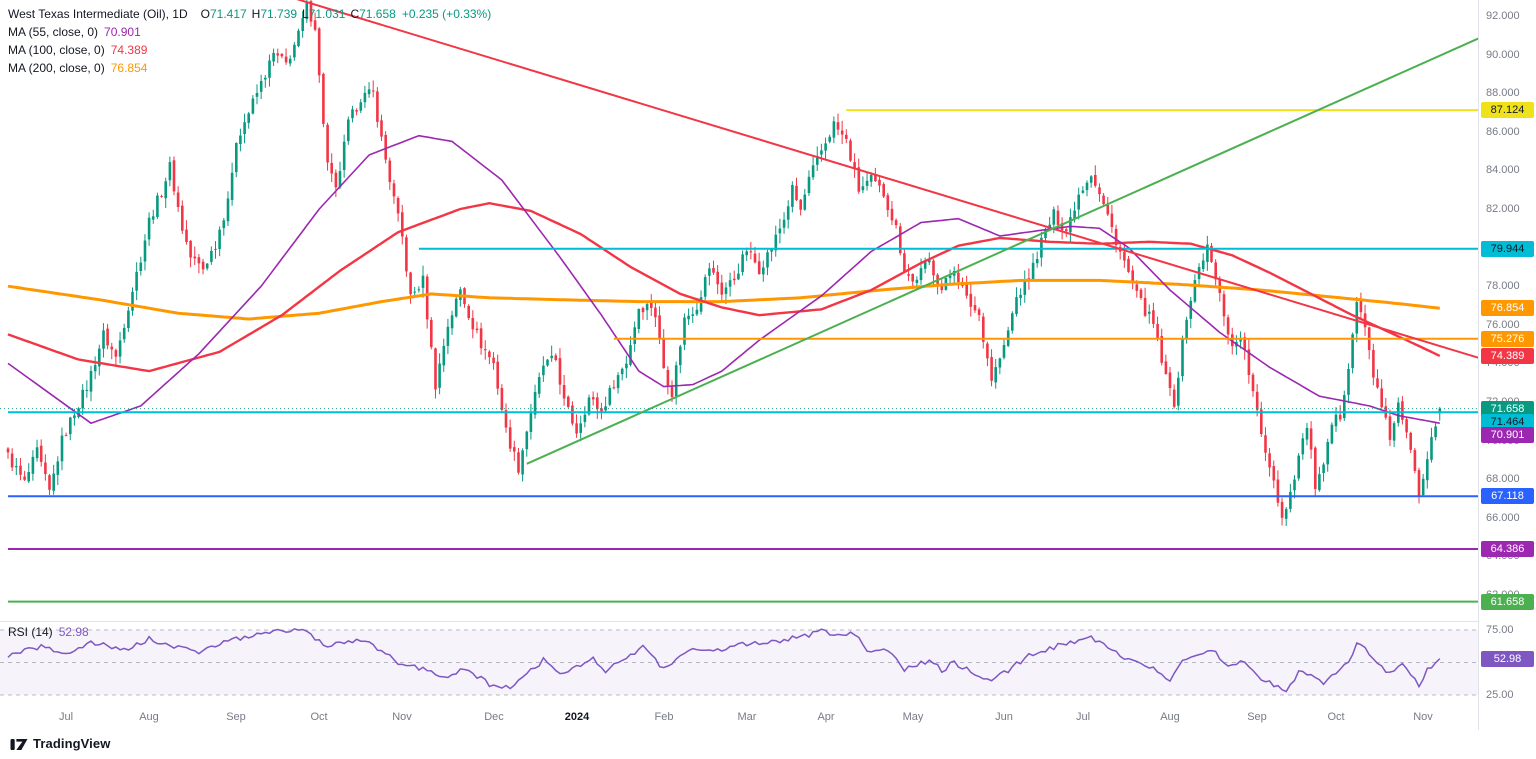  Describe the element at coordinates (56, 68) in the screenshot. I see `ma-200-label: MA (200, close, 0)` at that location.